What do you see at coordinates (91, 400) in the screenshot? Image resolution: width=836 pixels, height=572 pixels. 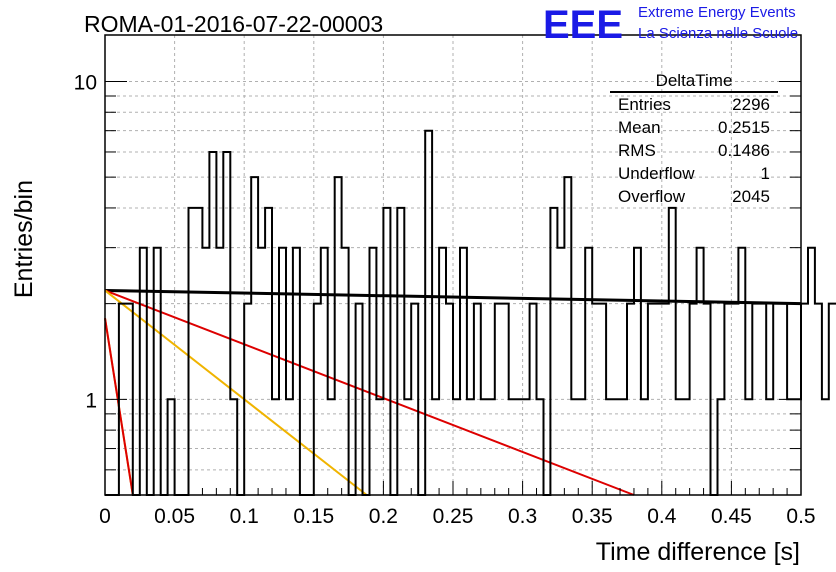 I see `y-tick-label: 1` at bounding box center [91, 400].